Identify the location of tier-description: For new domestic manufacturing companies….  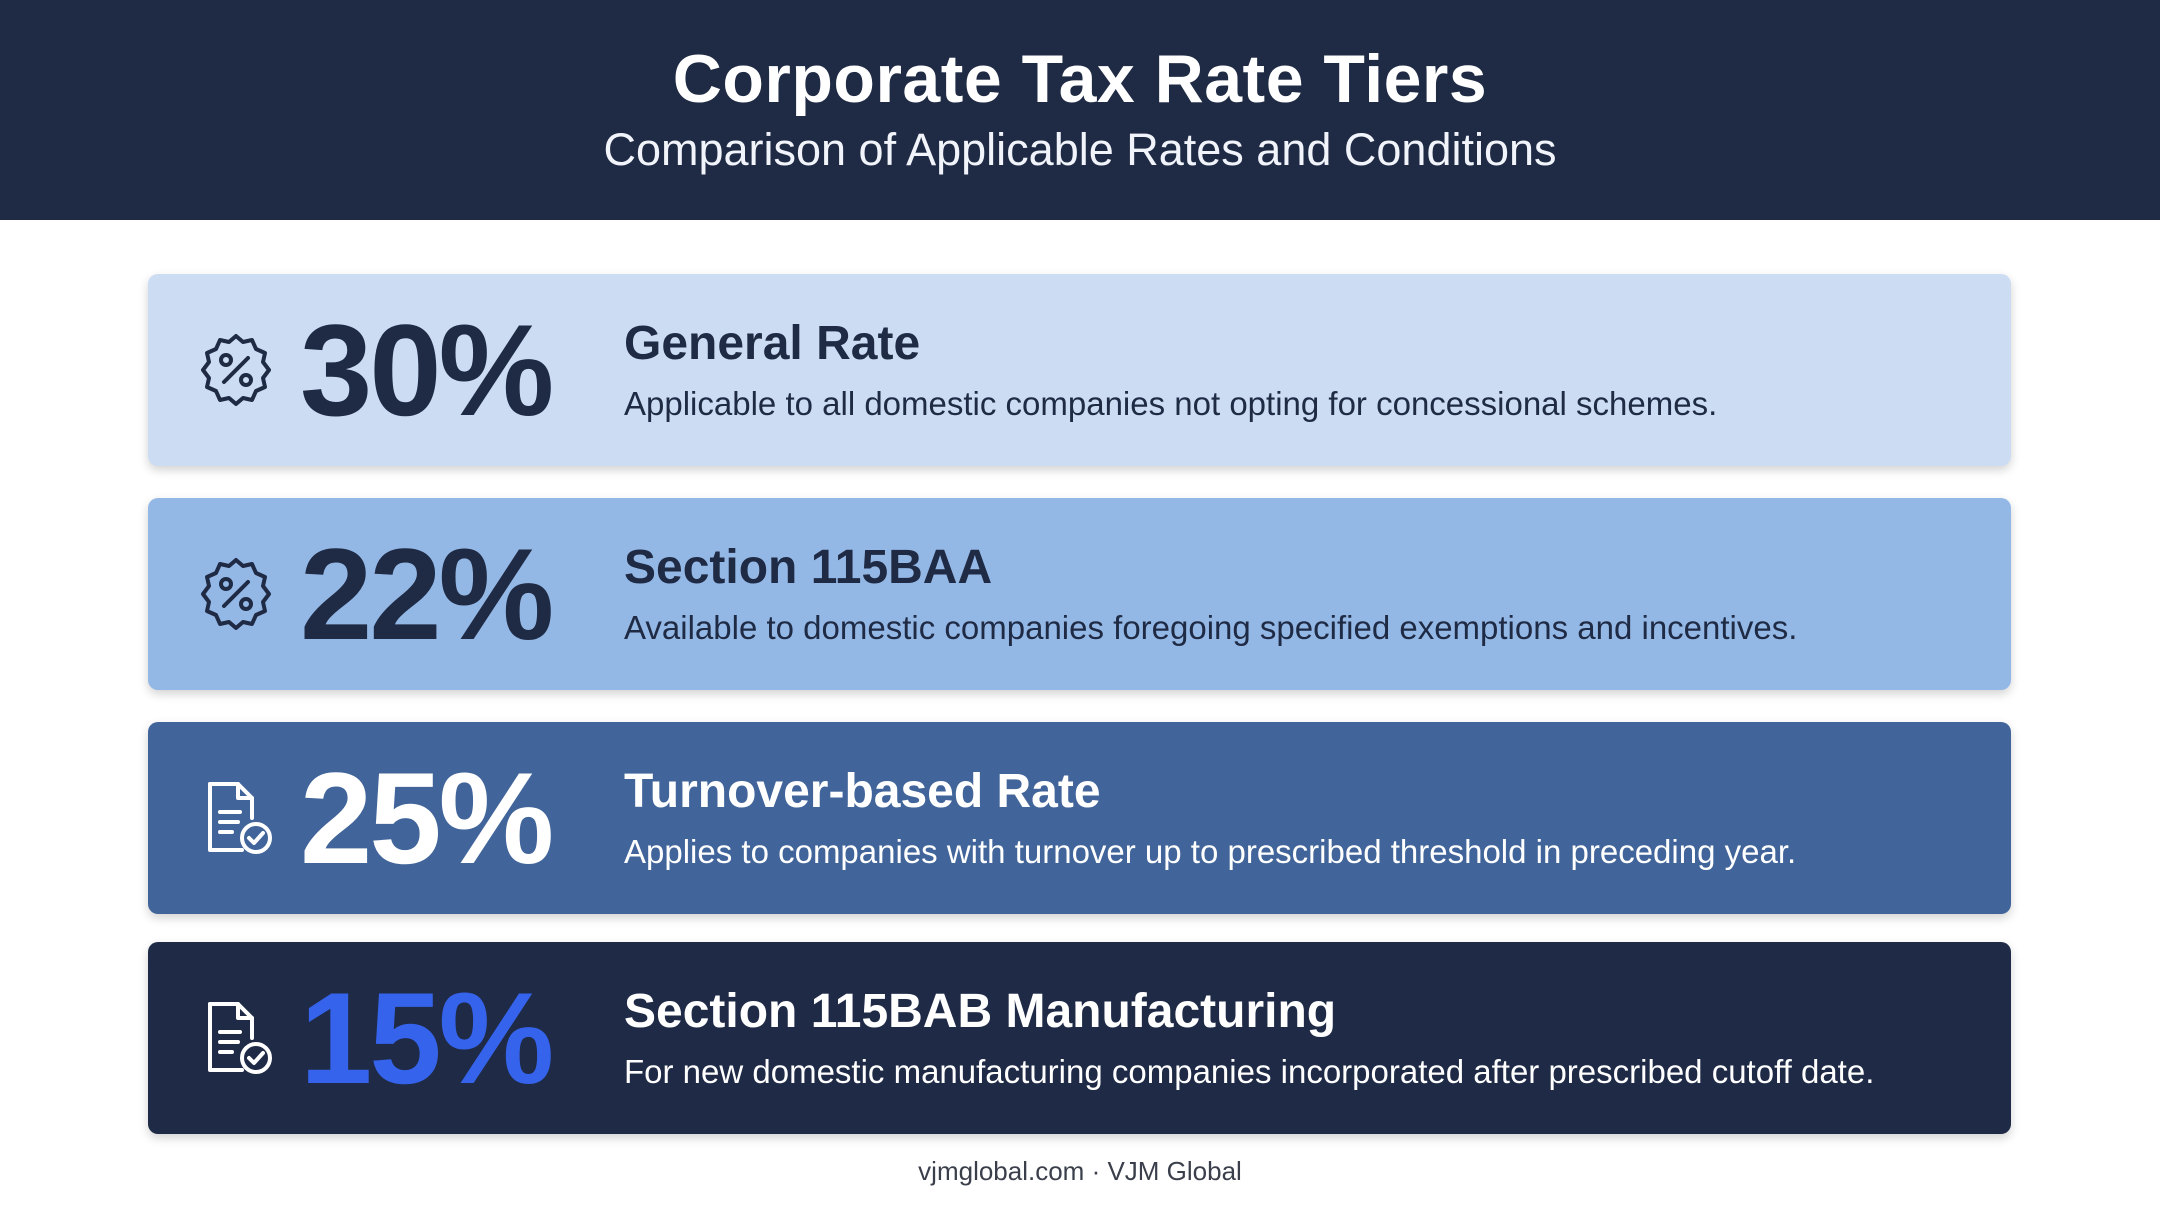
(1249, 1071).